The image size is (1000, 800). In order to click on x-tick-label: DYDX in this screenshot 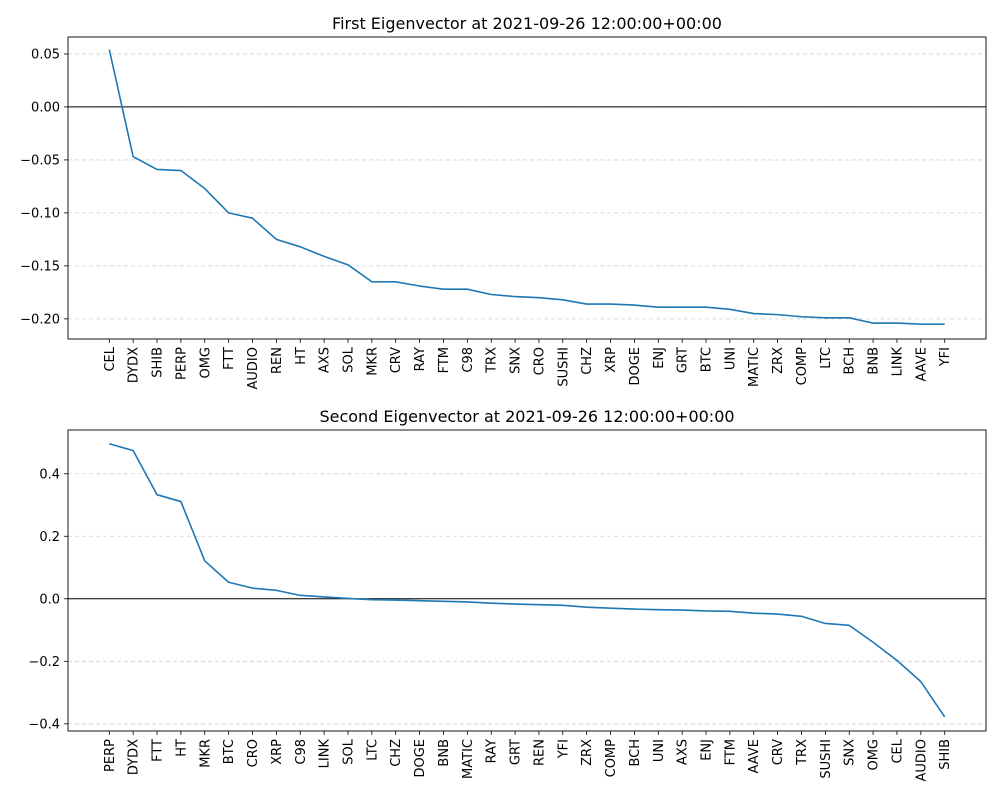, I will do `click(134, 365)`.